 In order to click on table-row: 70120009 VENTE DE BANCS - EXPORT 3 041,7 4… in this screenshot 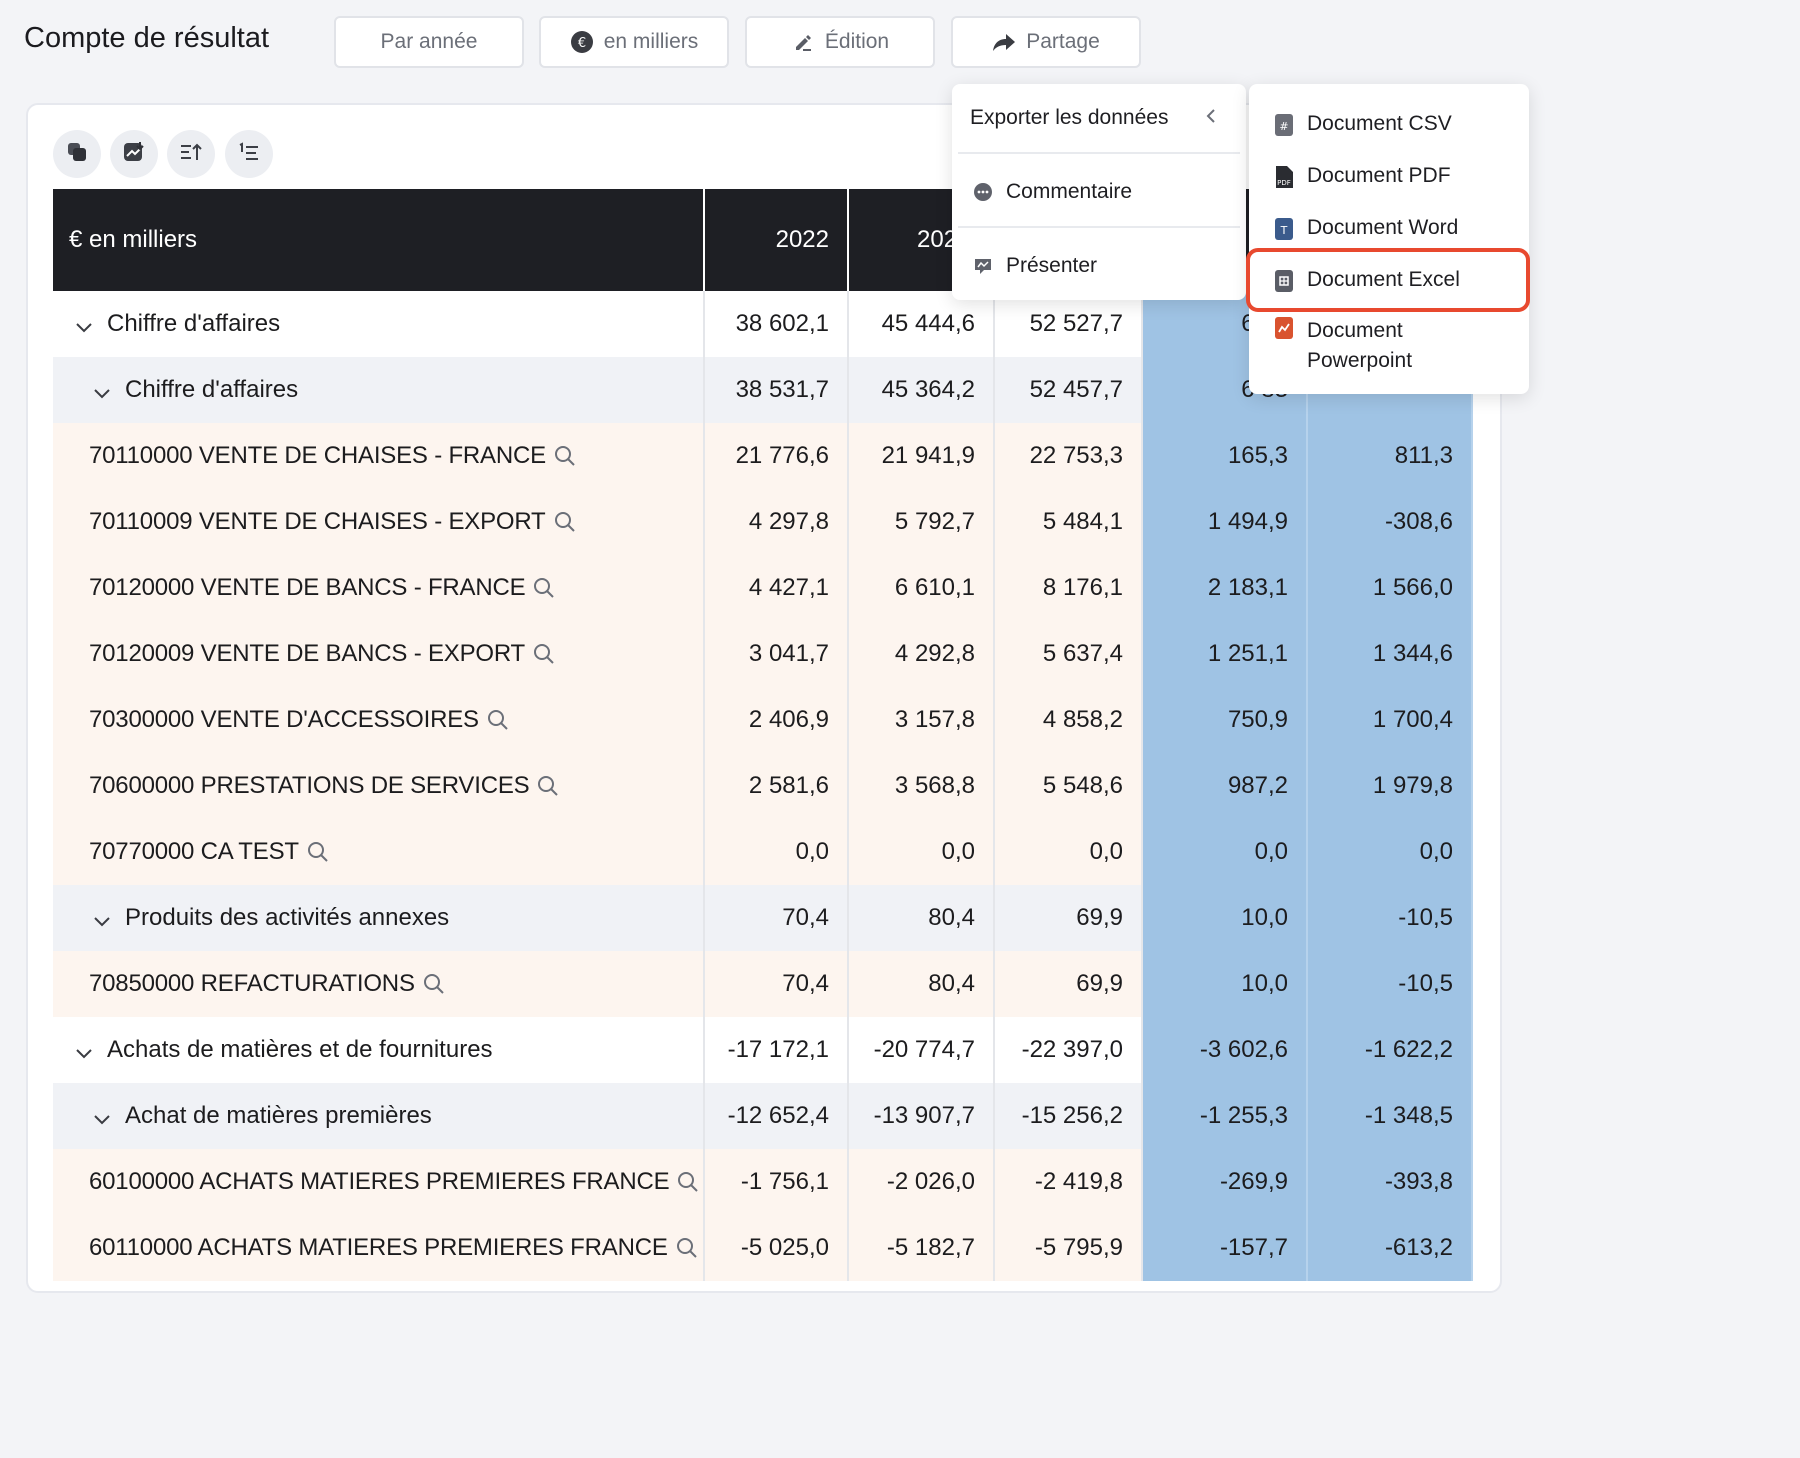, I will do `click(763, 654)`.